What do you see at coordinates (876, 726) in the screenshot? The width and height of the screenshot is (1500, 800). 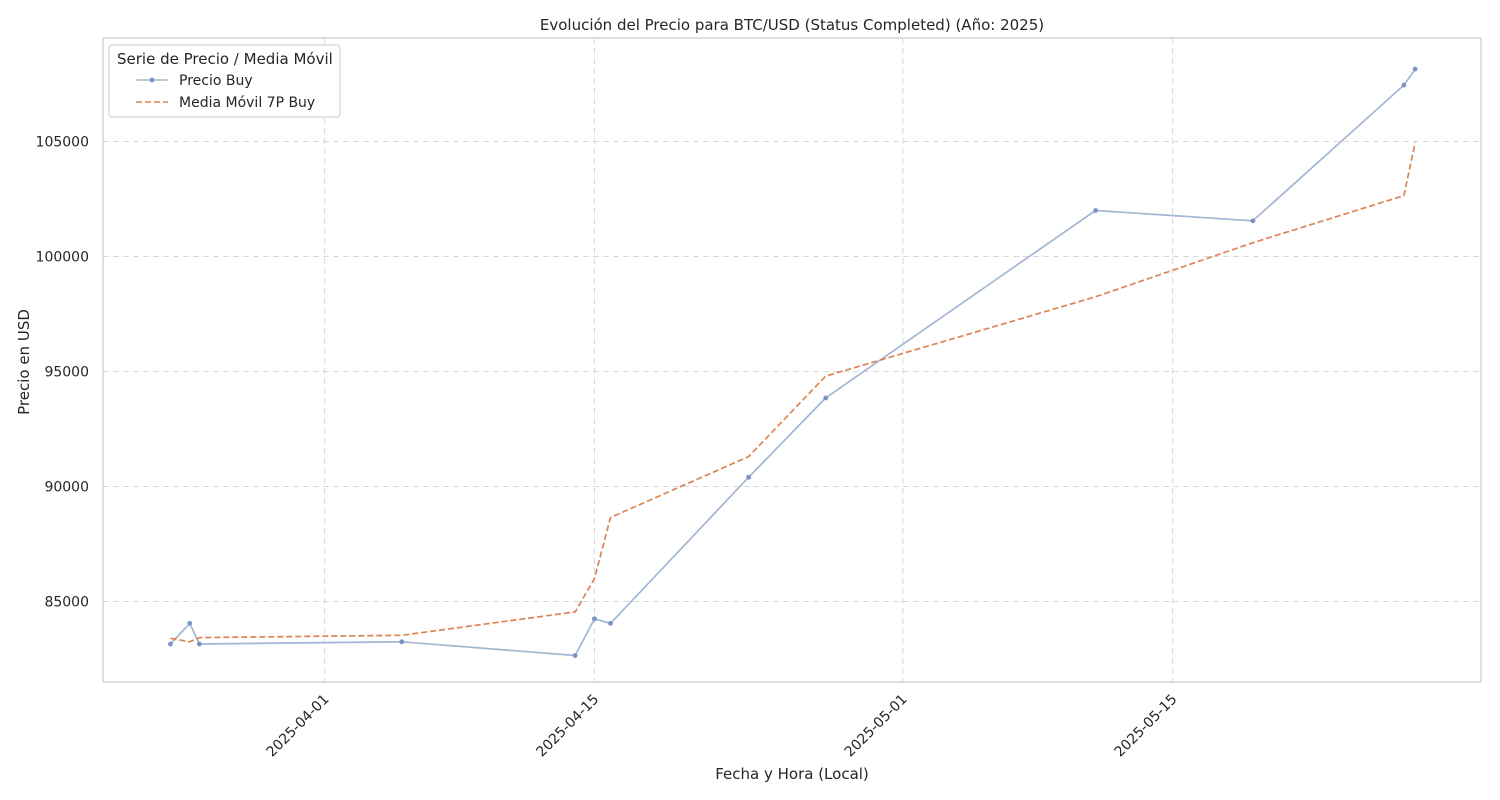 I see `x-tick-label: 2025-05-01` at bounding box center [876, 726].